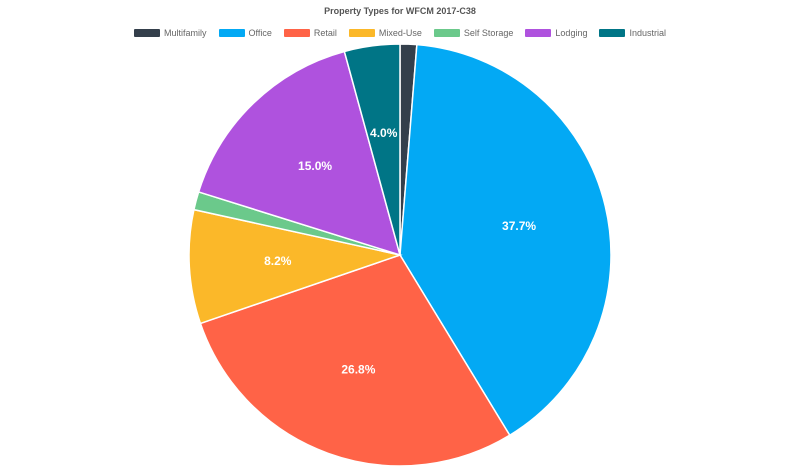 Image resolution: width=800 pixels, height=467 pixels. What do you see at coordinates (315, 166) in the screenshot?
I see `data-label-lodging: 15.0%` at bounding box center [315, 166].